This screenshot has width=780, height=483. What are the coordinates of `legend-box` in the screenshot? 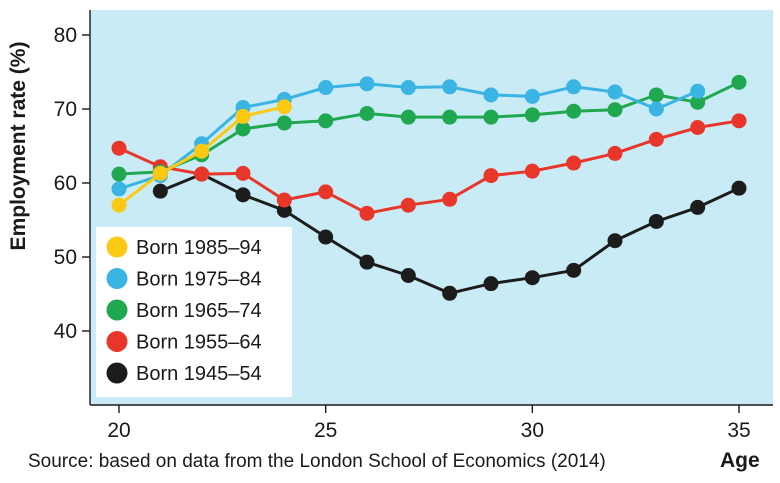 It's located at (194, 312).